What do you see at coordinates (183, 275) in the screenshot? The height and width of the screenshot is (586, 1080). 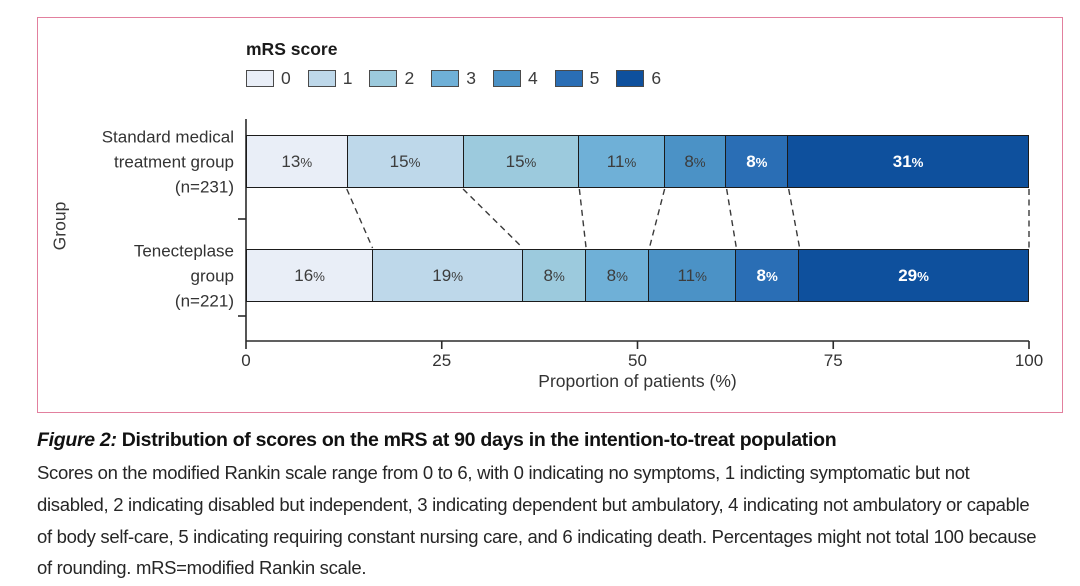 I see `category-label: Tenecteplase group (n=221)` at bounding box center [183, 275].